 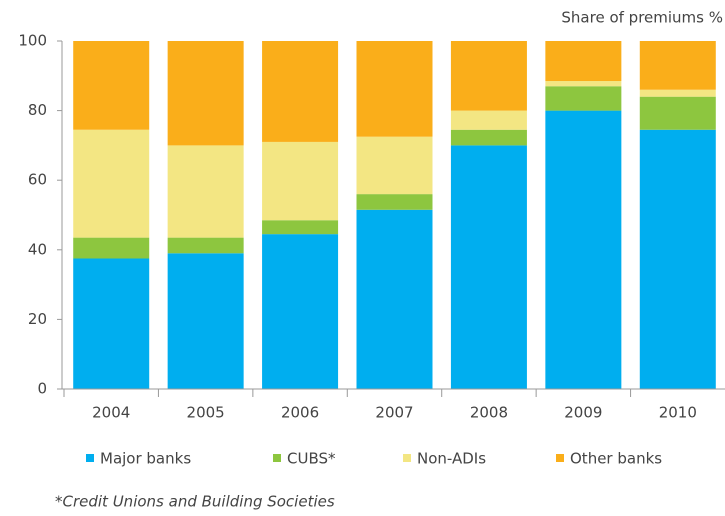 I want to click on y-tick-label: 100, so click(x=32, y=41).